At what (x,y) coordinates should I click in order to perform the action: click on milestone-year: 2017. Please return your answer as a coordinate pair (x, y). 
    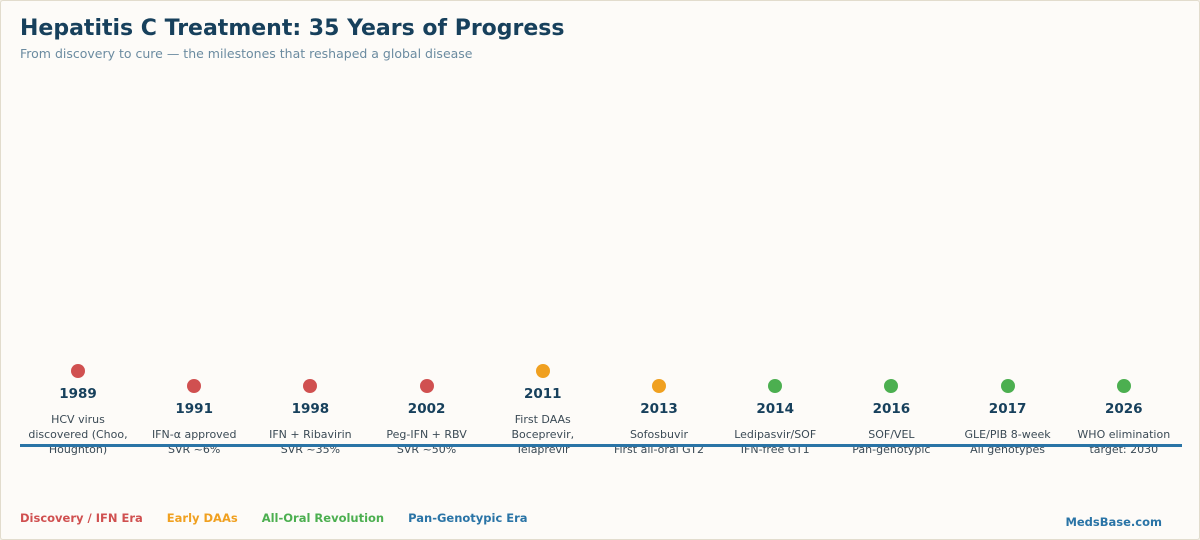
    Looking at the image, I should click on (1007, 409).